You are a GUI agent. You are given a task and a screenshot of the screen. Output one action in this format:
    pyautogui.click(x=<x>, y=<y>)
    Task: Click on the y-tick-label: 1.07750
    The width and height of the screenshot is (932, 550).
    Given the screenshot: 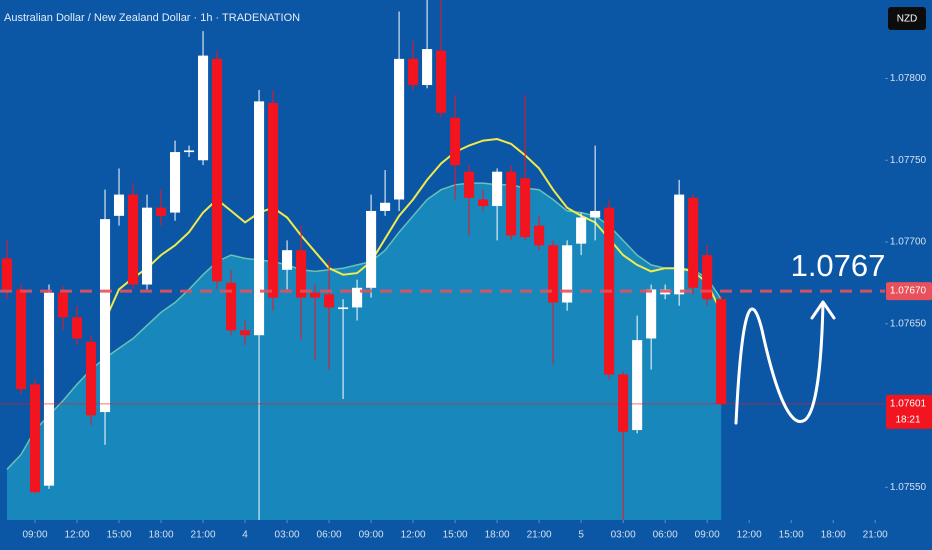 What is the action you would take?
    pyautogui.click(x=908, y=160)
    